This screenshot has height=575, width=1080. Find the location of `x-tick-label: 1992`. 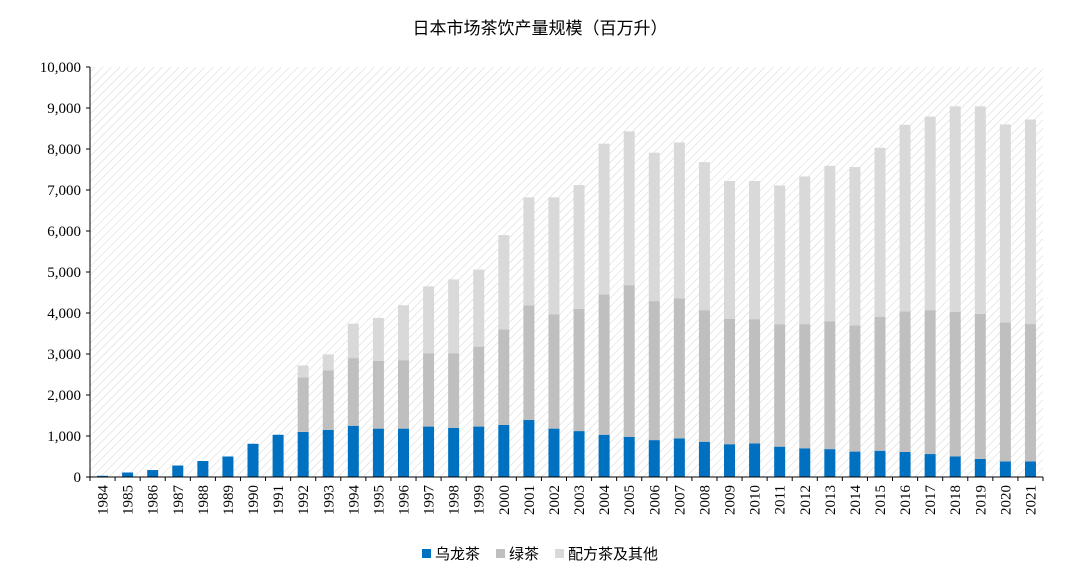

x-tick-label: 1992 is located at coordinates (304, 500).